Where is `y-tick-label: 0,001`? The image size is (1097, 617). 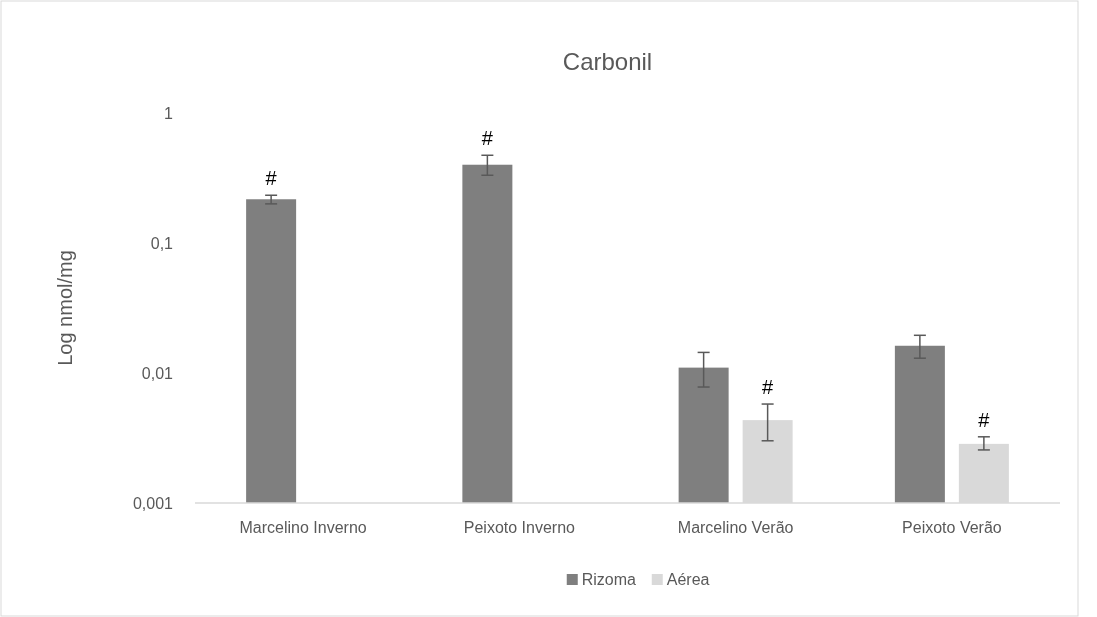 y-tick-label: 0,001 is located at coordinates (153, 503).